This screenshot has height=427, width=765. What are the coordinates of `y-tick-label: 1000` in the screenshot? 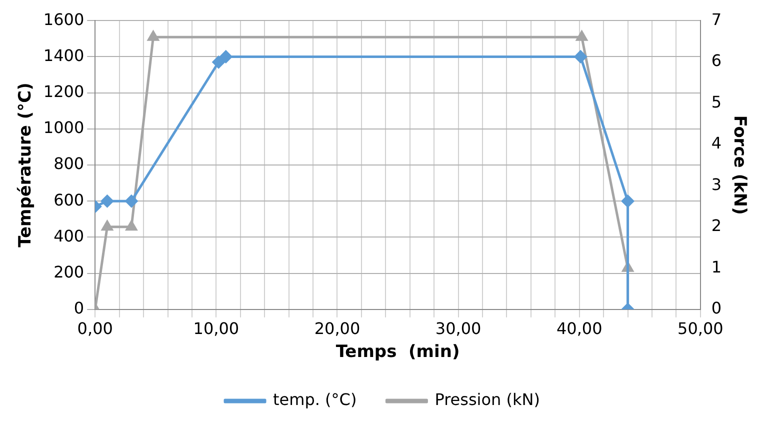 It's located at (63, 128).